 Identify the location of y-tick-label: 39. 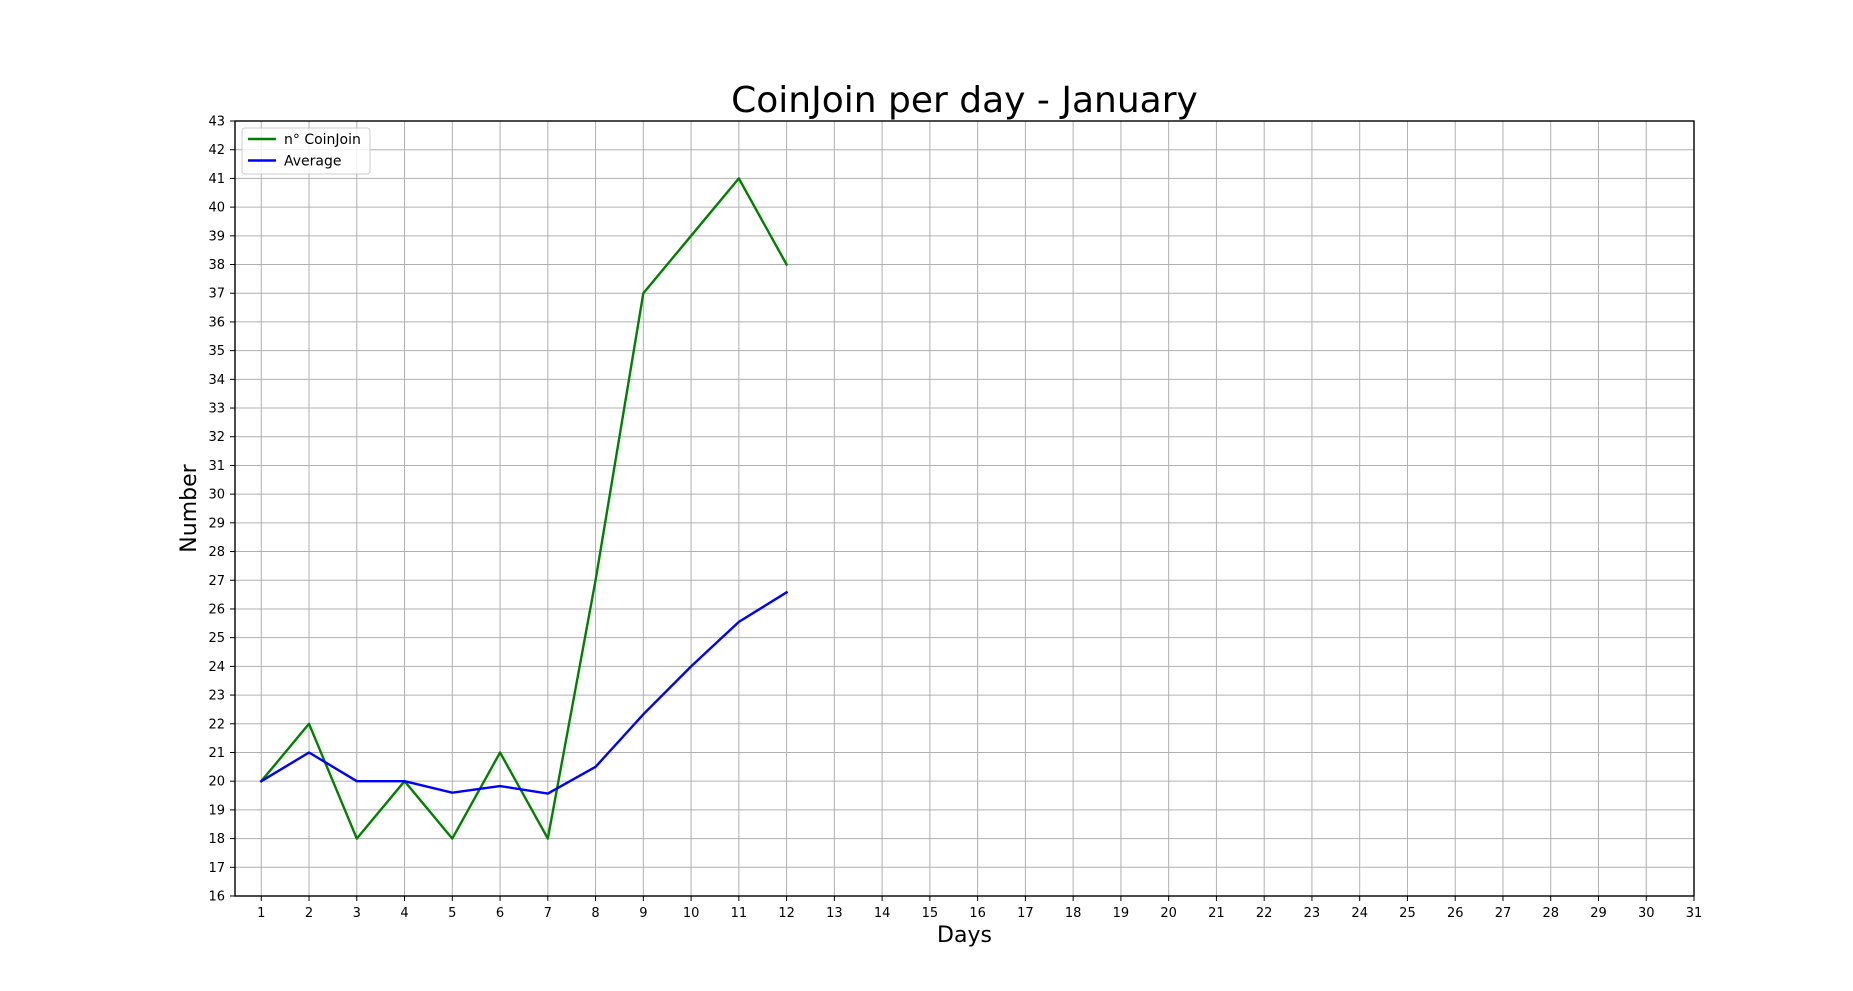
(216, 236).